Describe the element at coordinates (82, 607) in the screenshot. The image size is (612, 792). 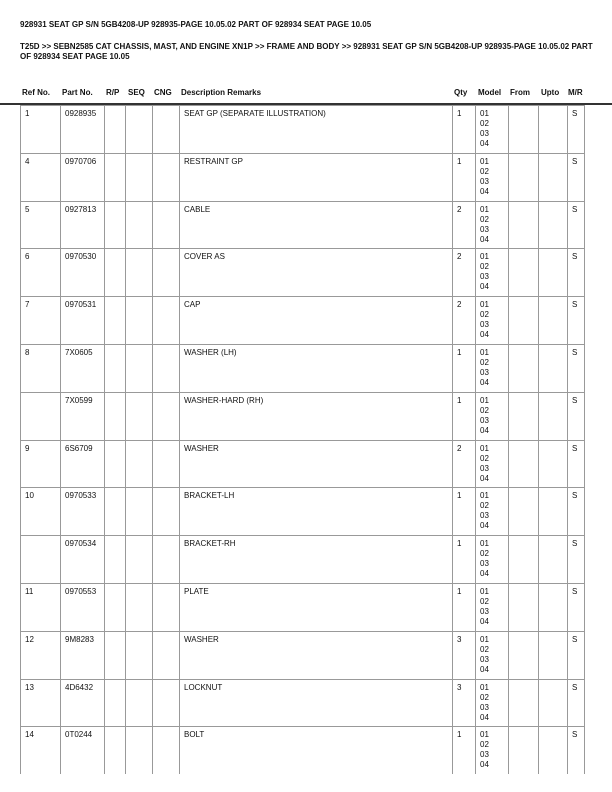
I see `cell-part: 0970553` at that location.